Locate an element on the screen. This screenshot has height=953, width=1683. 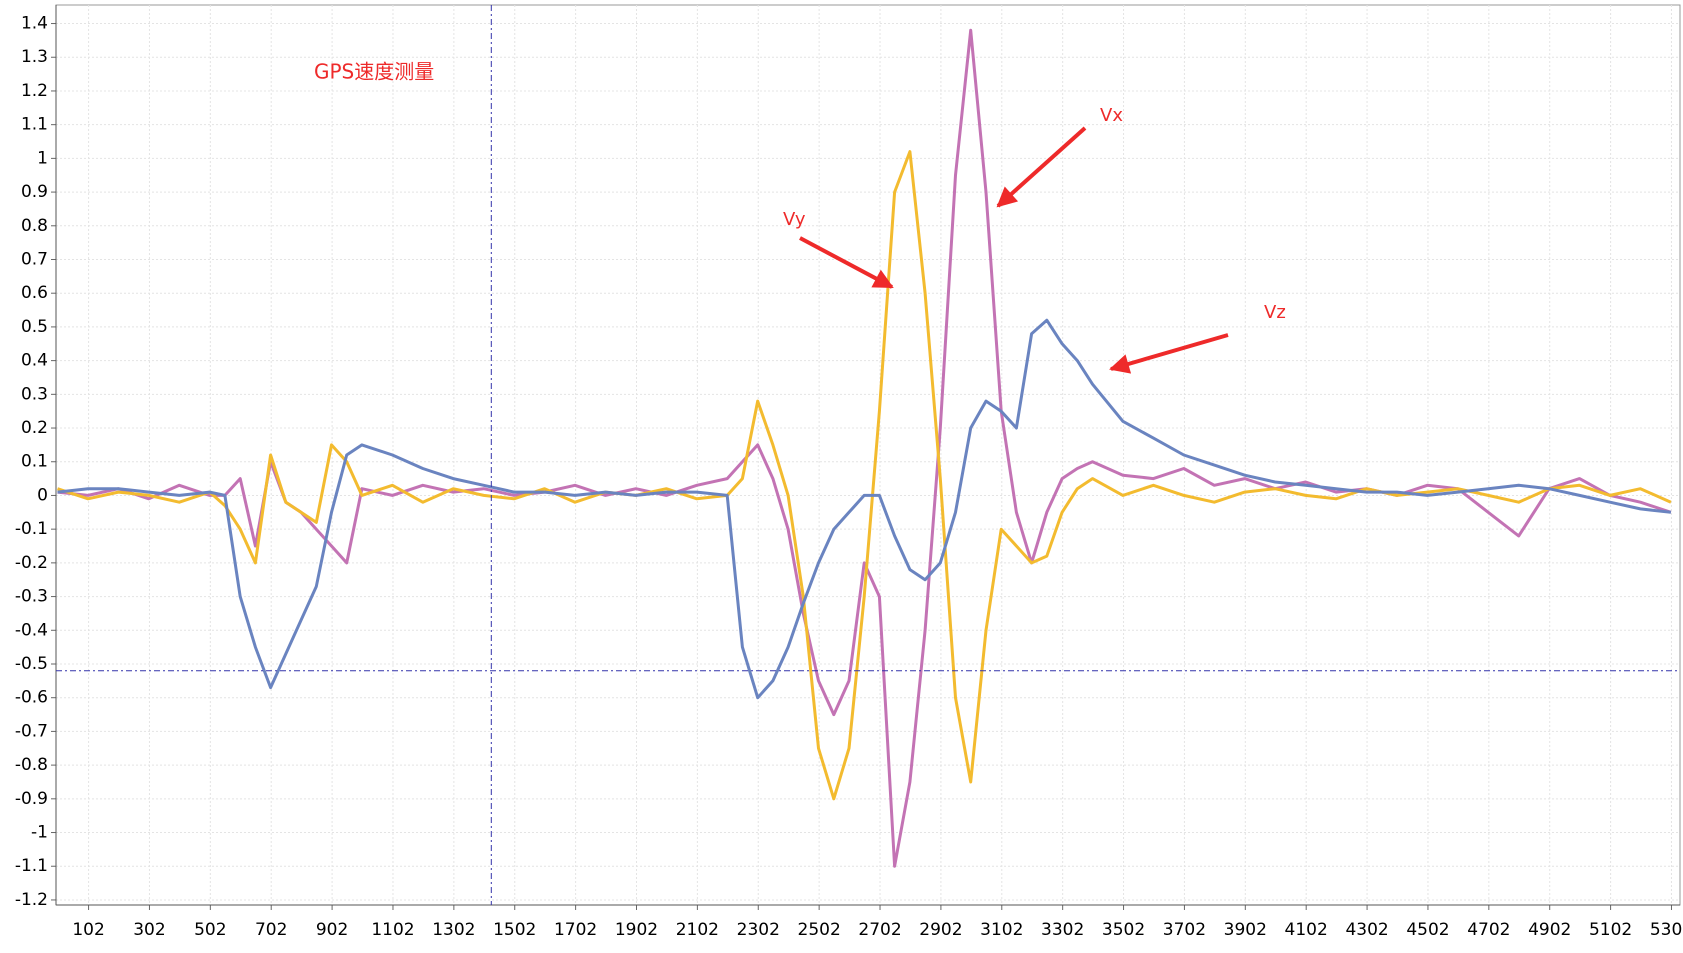
y-tick-label: -0.8 is located at coordinates (31, 765).